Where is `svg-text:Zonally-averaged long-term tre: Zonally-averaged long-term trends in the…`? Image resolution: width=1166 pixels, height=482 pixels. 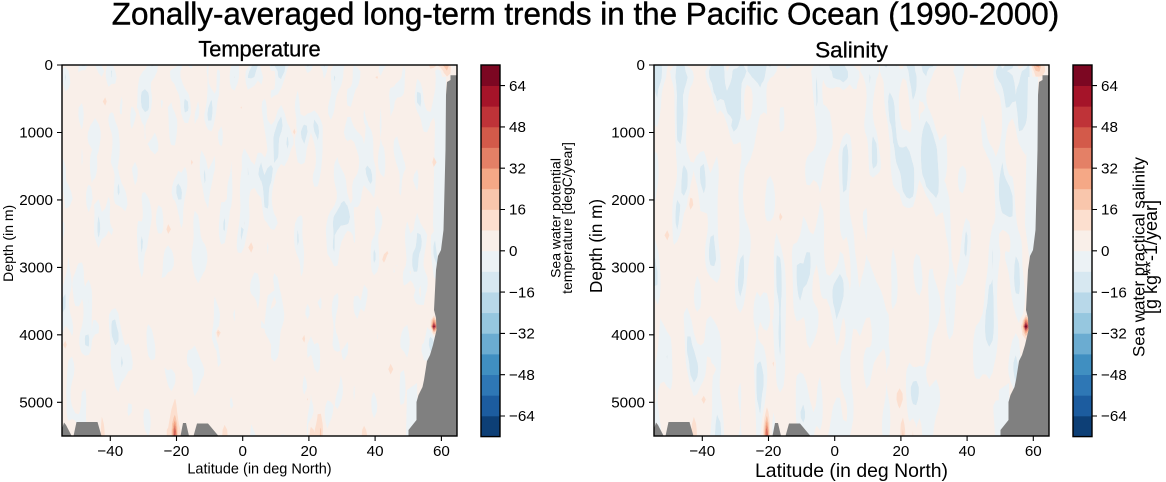
svg-text:Zonally-averaged long-term tre: Zonally-averaged long-term trends in the… is located at coordinates (585, 16).